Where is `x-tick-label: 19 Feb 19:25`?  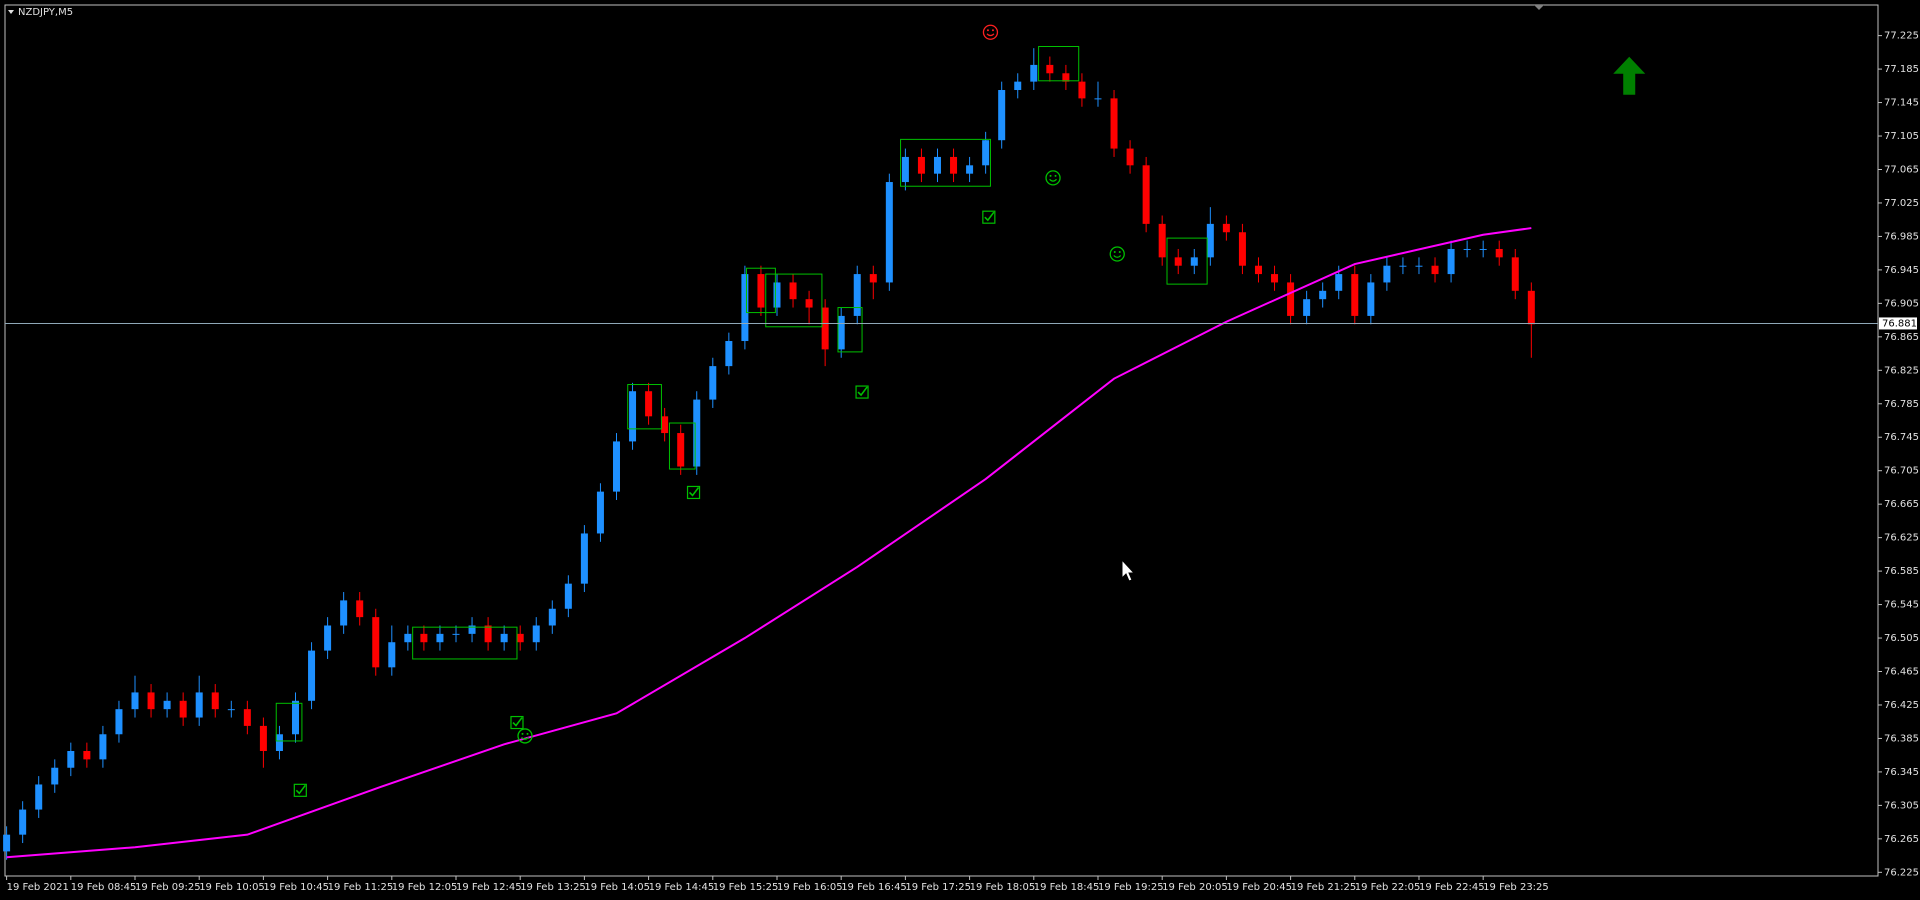
x-tick-label: 19 Feb 19:25 is located at coordinates (1131, 887).